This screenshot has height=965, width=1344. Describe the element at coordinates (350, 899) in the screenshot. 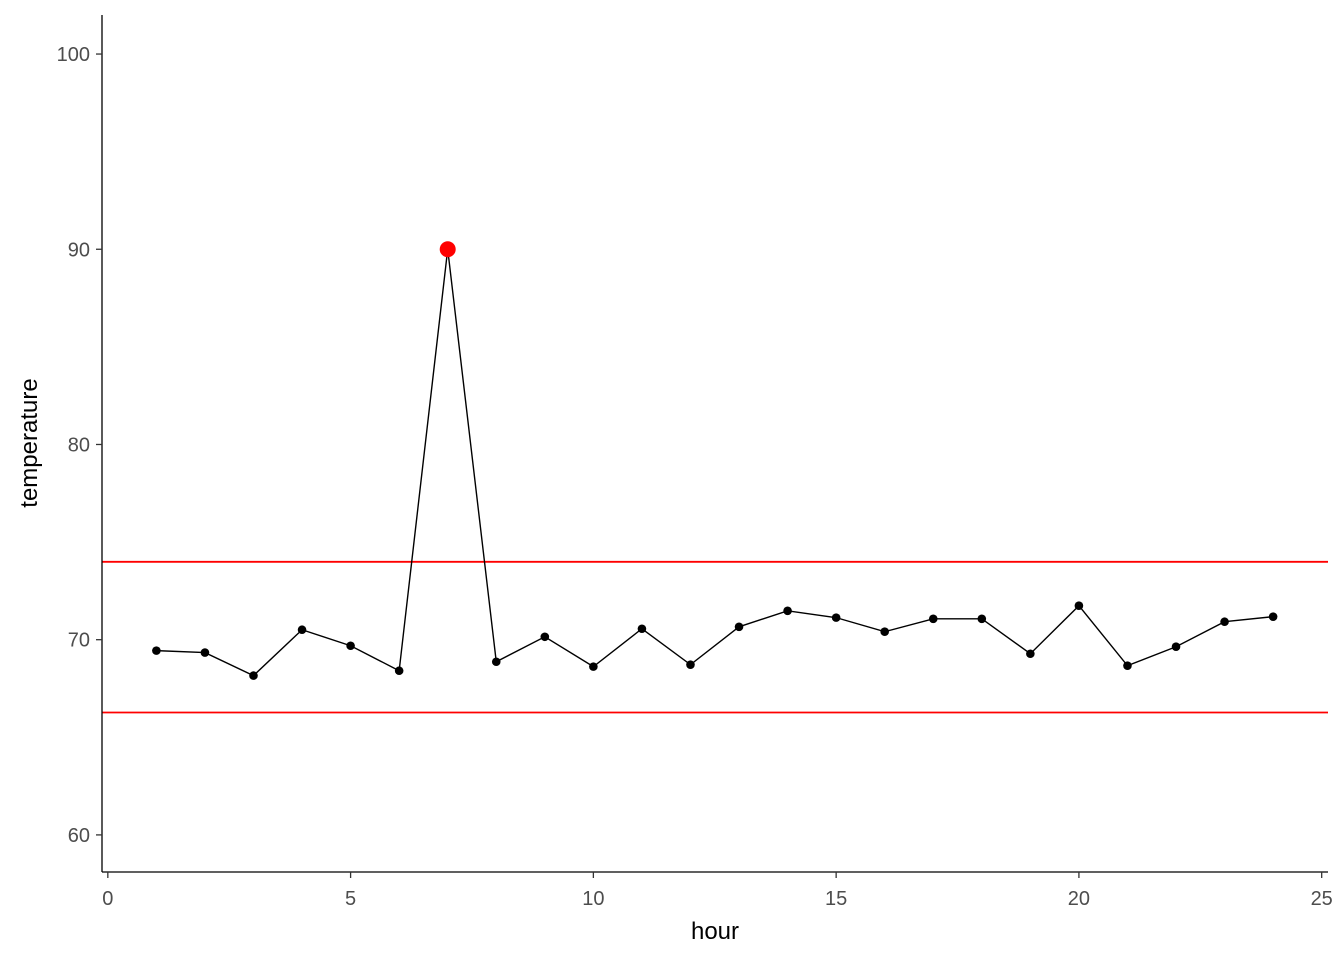

I see `x-tick-label: 5` at that location.